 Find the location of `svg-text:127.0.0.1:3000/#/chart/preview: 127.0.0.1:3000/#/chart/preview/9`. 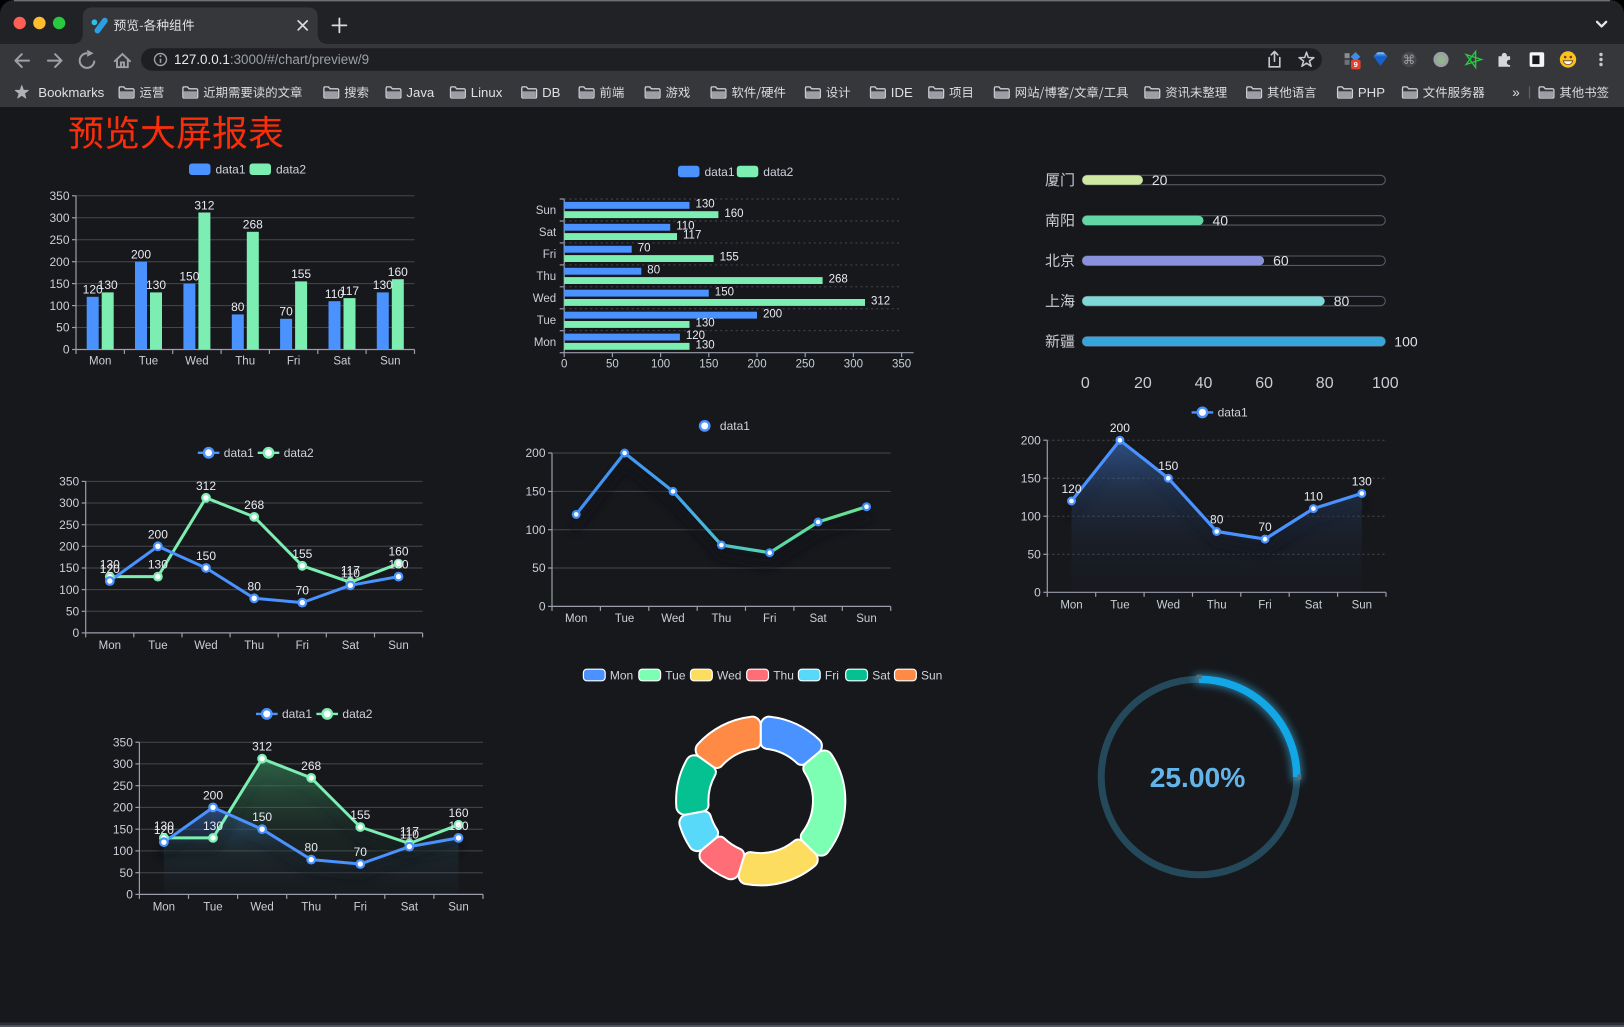

svg-text:127.0.0.1:3000/#/chart/preview: 127.0.0.1:3000/#/chart/preview/9 is located at coordinates (271, 59).